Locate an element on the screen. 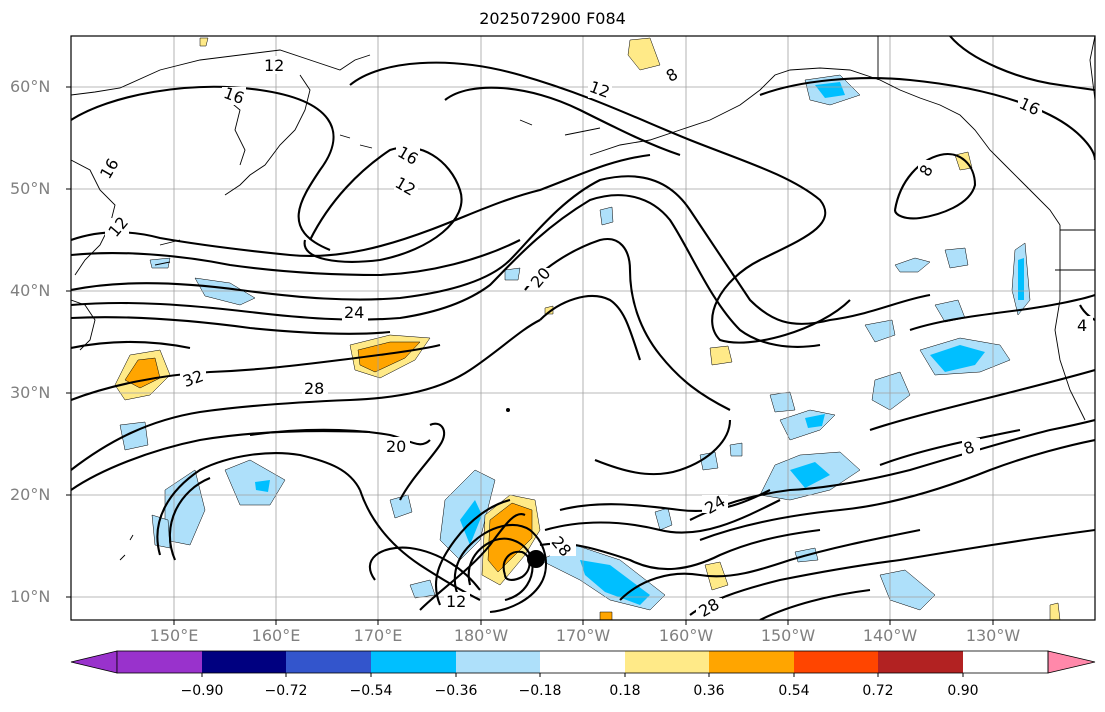 Image resolution: width=1105 pixels, height=712 pixels. colorbar-tick-label: 0.54 is located at coordinates (794, 691).